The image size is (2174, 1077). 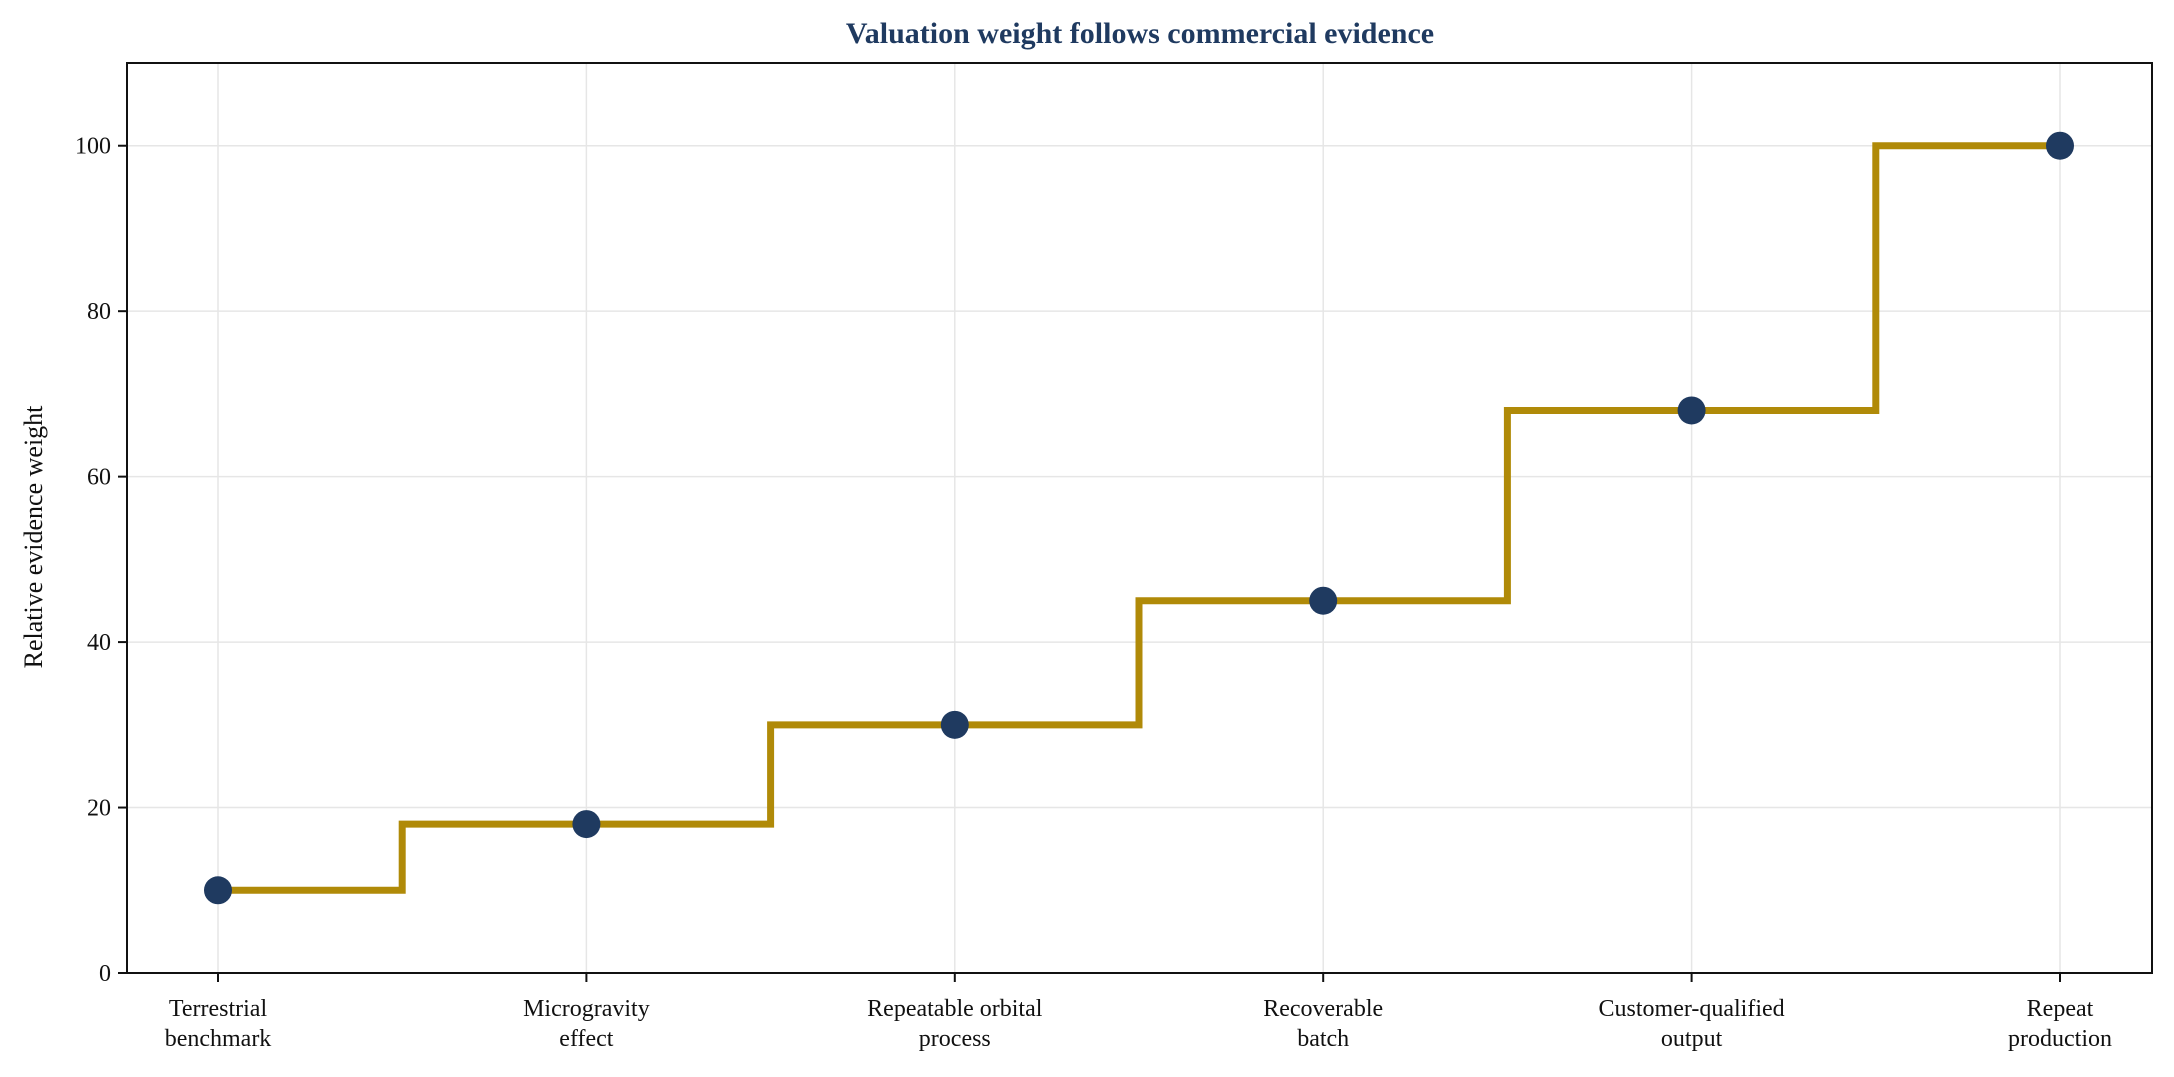 What do you see at coordinates (1323, 1024) in the screenshot?
I see `x-tick-label: Recoverable batch` at bounding box center [1323, 1024].